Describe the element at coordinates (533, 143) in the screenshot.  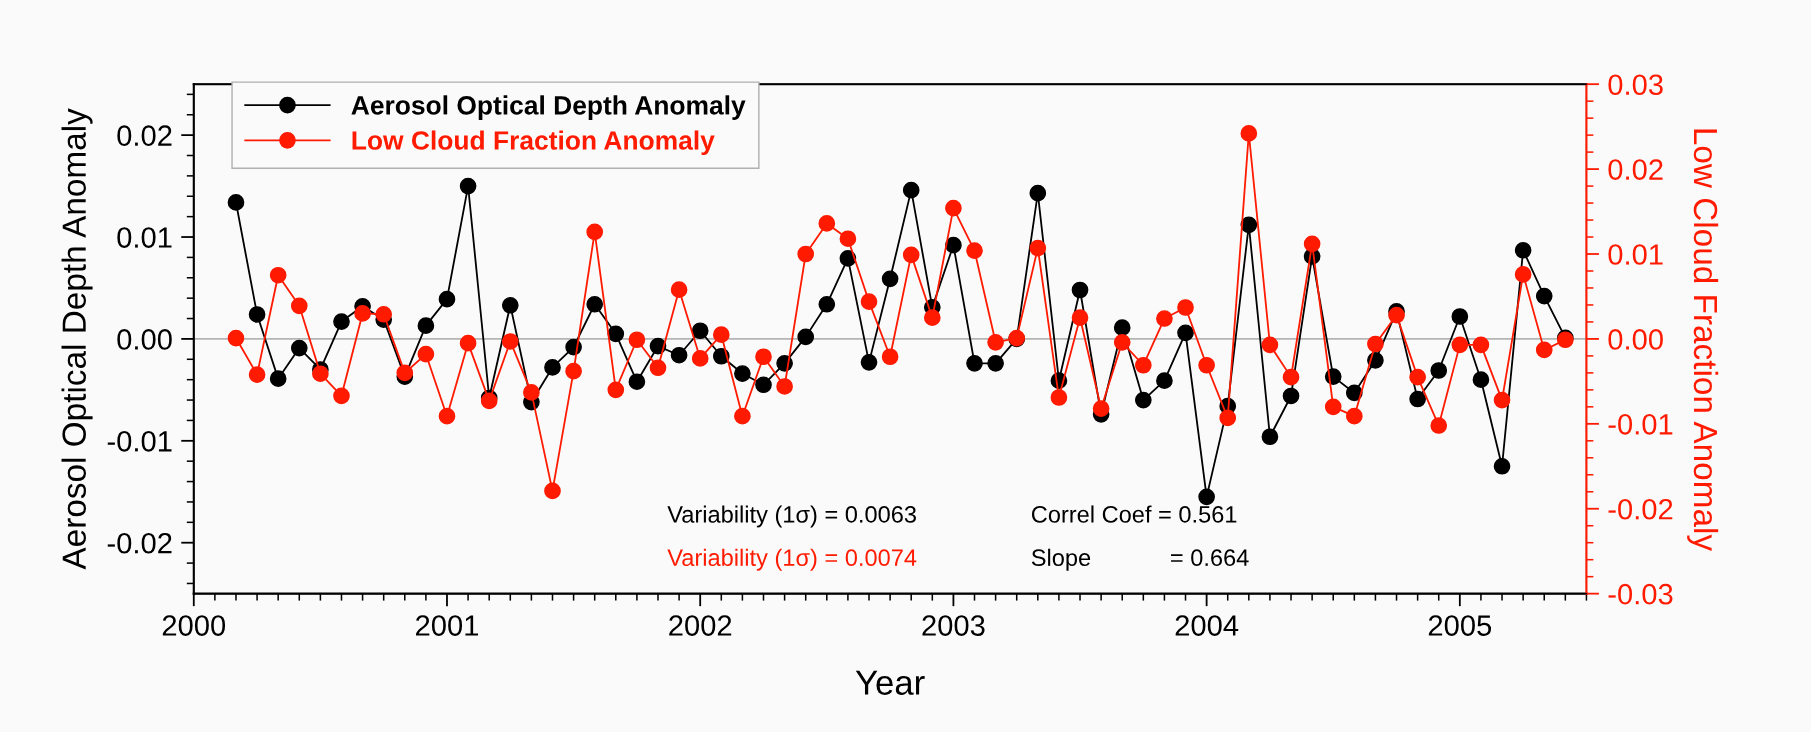
I see `legend-label: Low Cloud Fraction Anomaly` at that location.